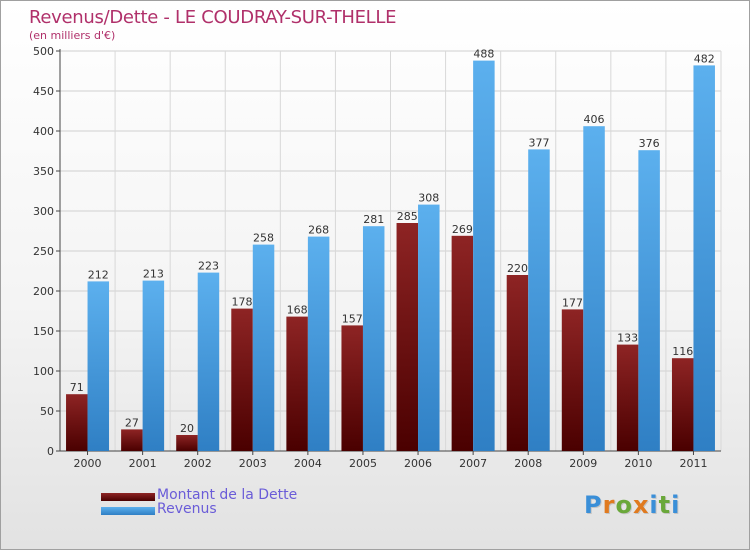 The height and width of the screenshot is (550, 750). What do you see at coordinates (43, 211) in the screenshot?
I see `y-tick-label: 300` at bounding box center [43, 211].